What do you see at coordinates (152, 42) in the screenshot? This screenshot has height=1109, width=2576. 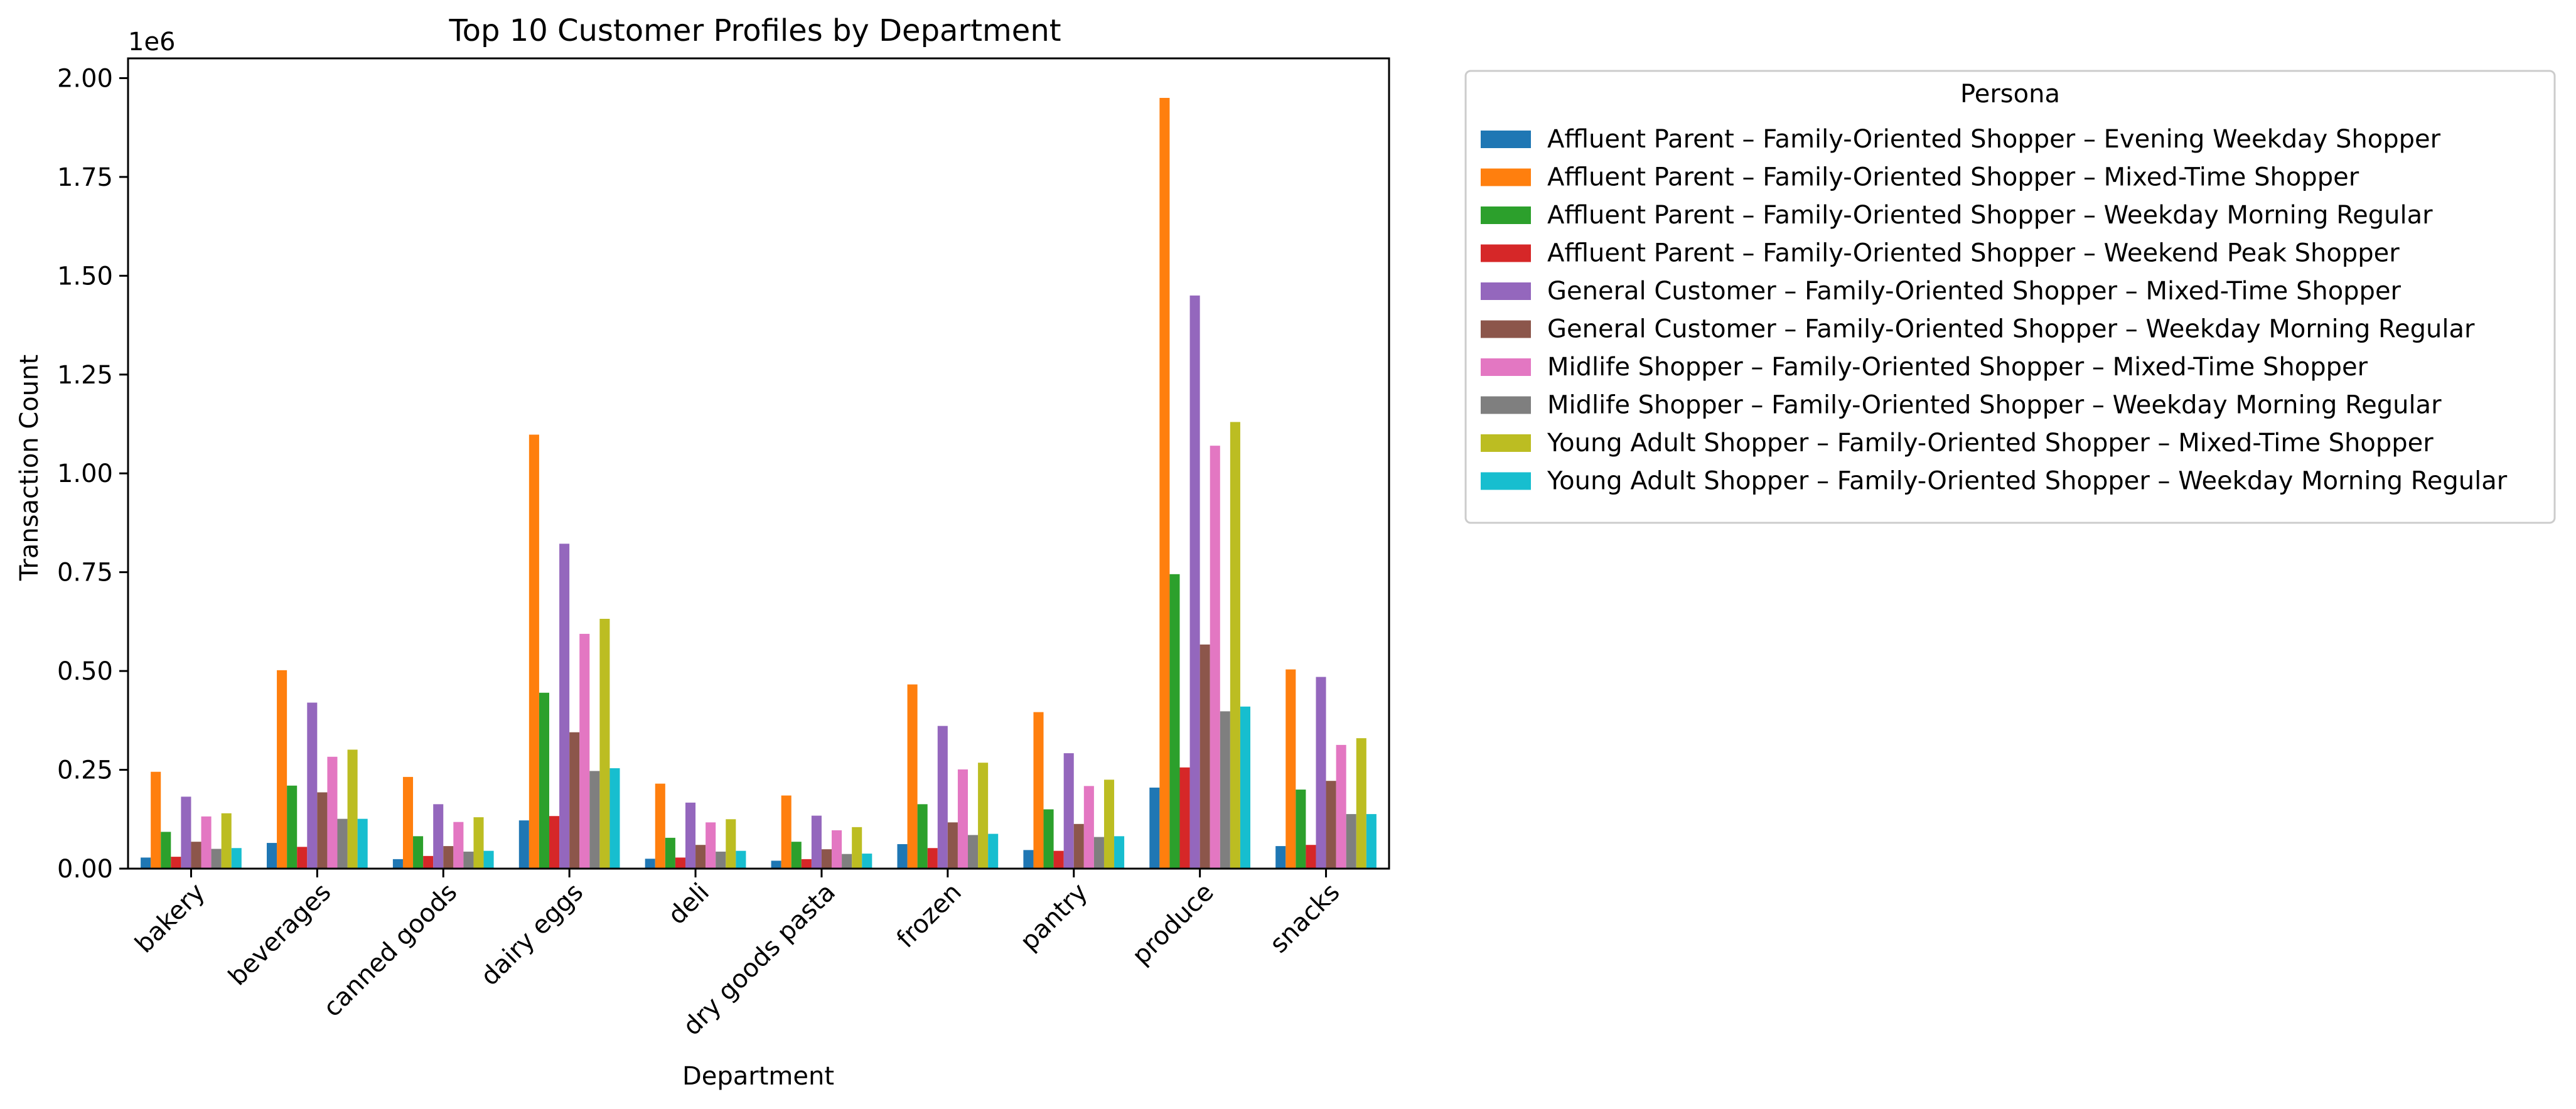 I see `y-axis-offset-label: 1e6` at bounding box center [152, 42].